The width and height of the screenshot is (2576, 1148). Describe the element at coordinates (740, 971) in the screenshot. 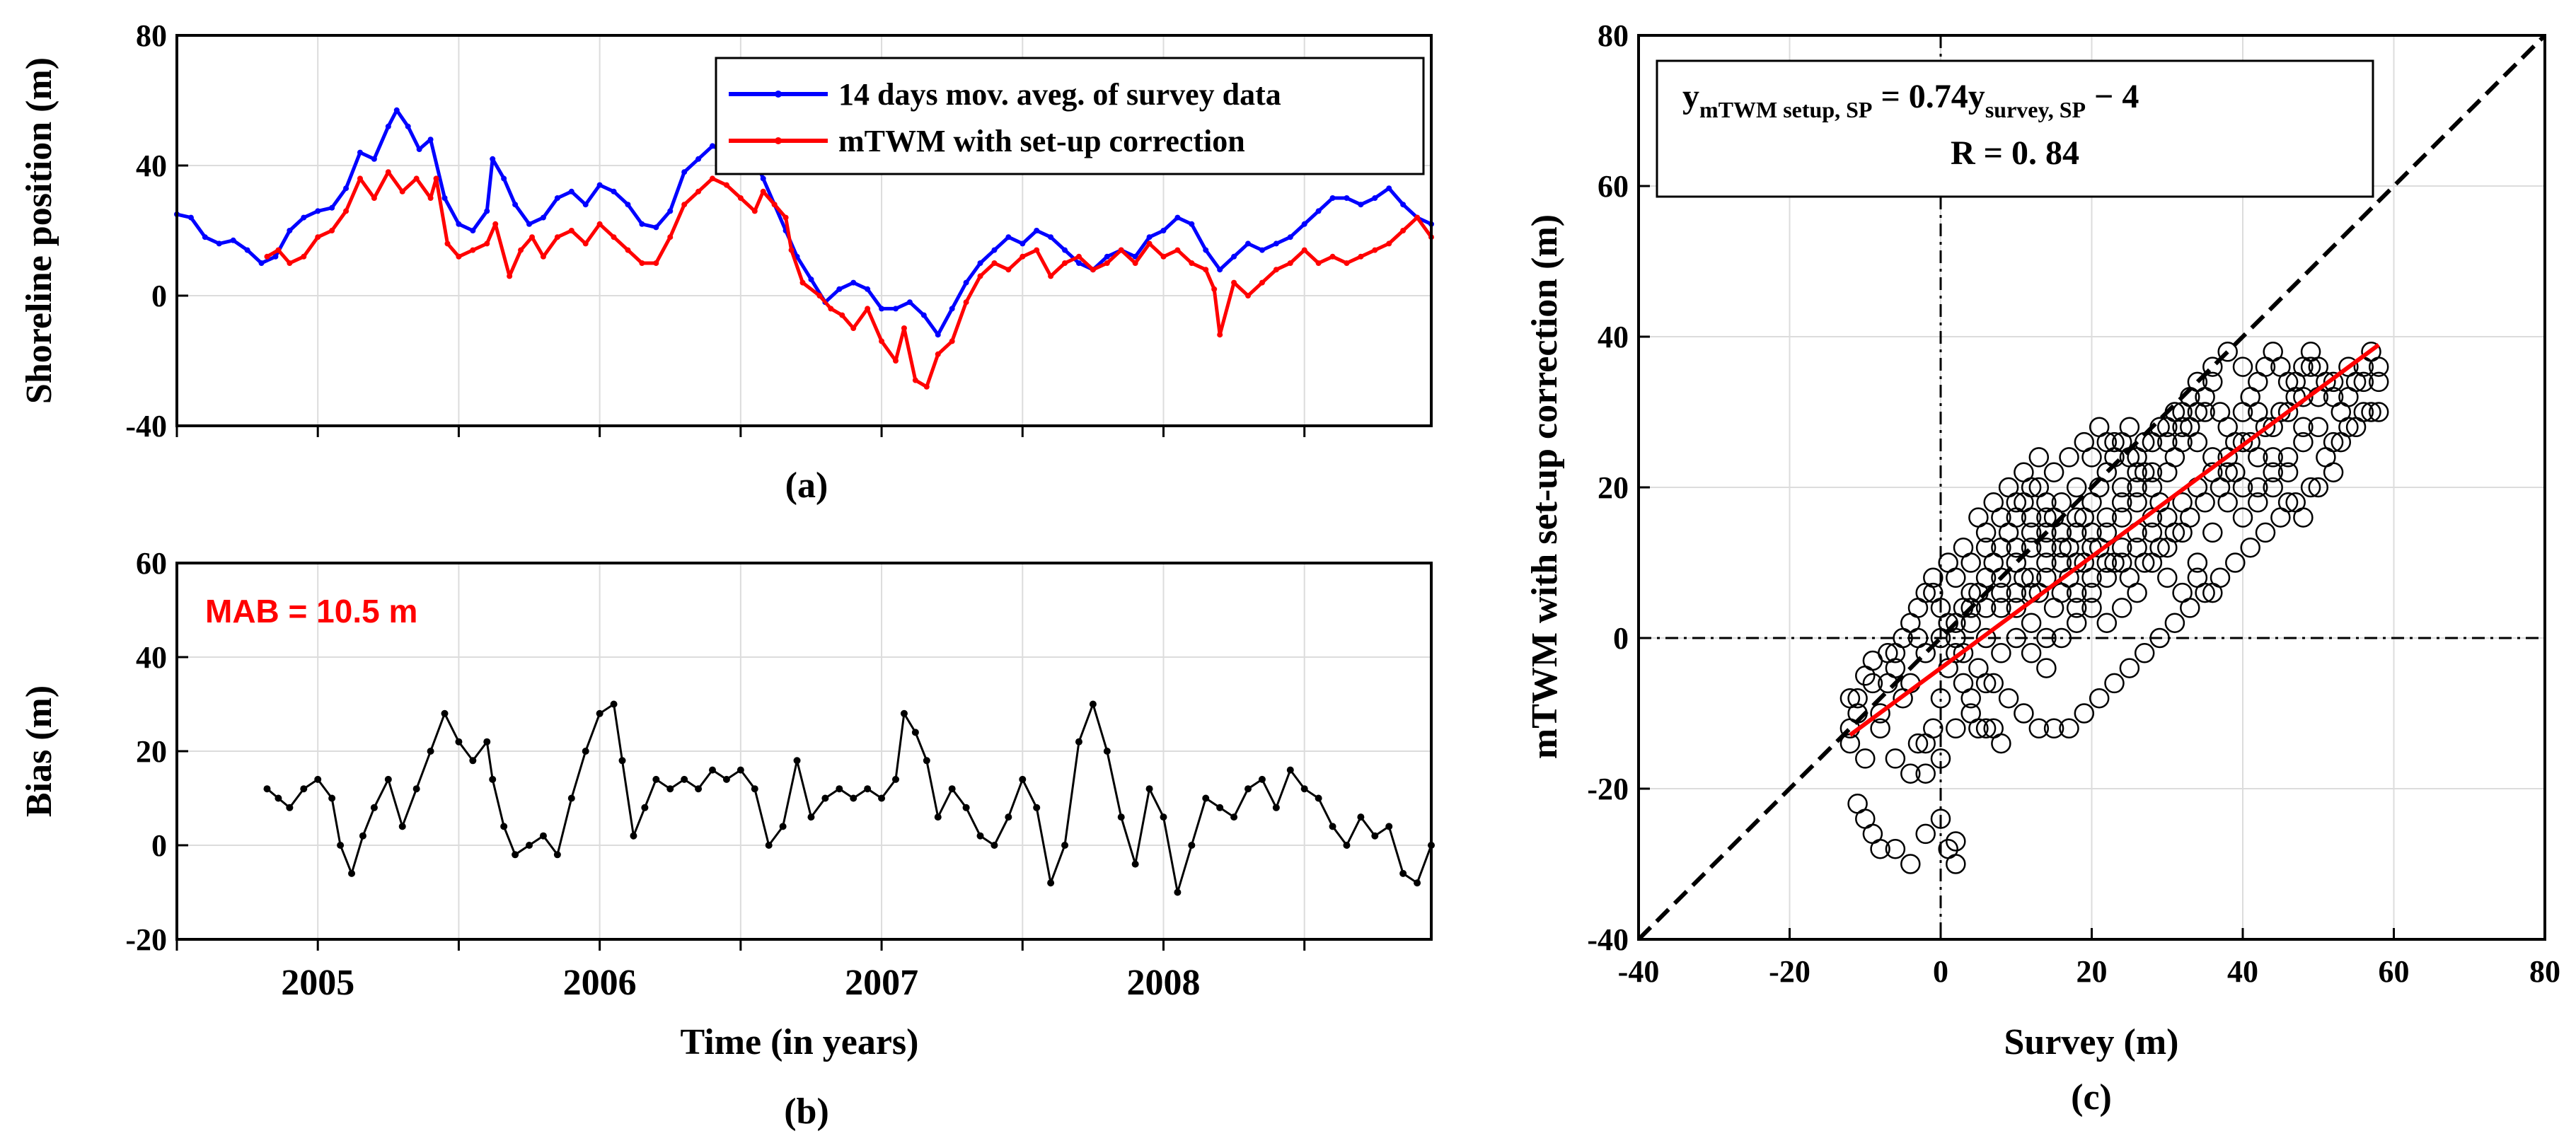

I see `panel-b-x-ticks: 2005 2006 2007 2008` at that location.